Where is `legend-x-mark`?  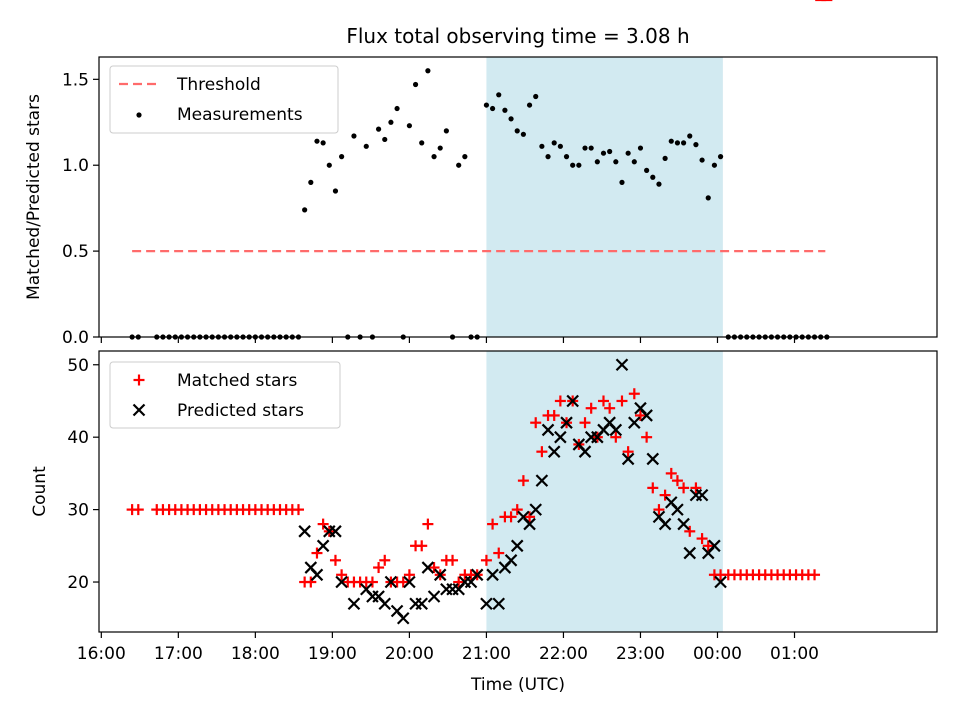 legend-x-mark is located at coordinates (139, 410).